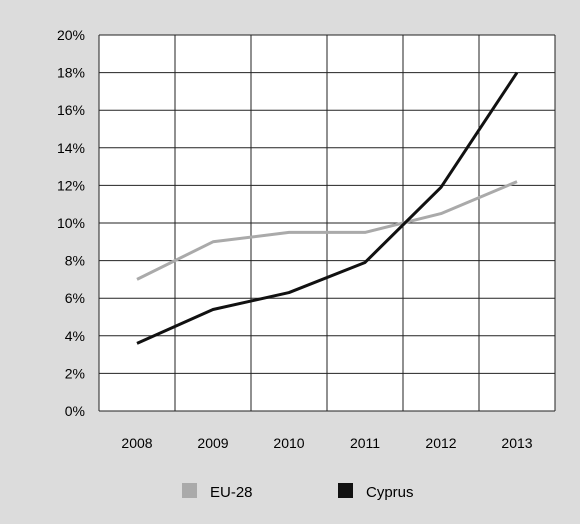 Image resolution: width=580 pixels, height=524 pixels. What do you see at coordinates (71, 148) in the screenshot?
I see `y-tick-label: 14%` at bounding box center [71, 148].